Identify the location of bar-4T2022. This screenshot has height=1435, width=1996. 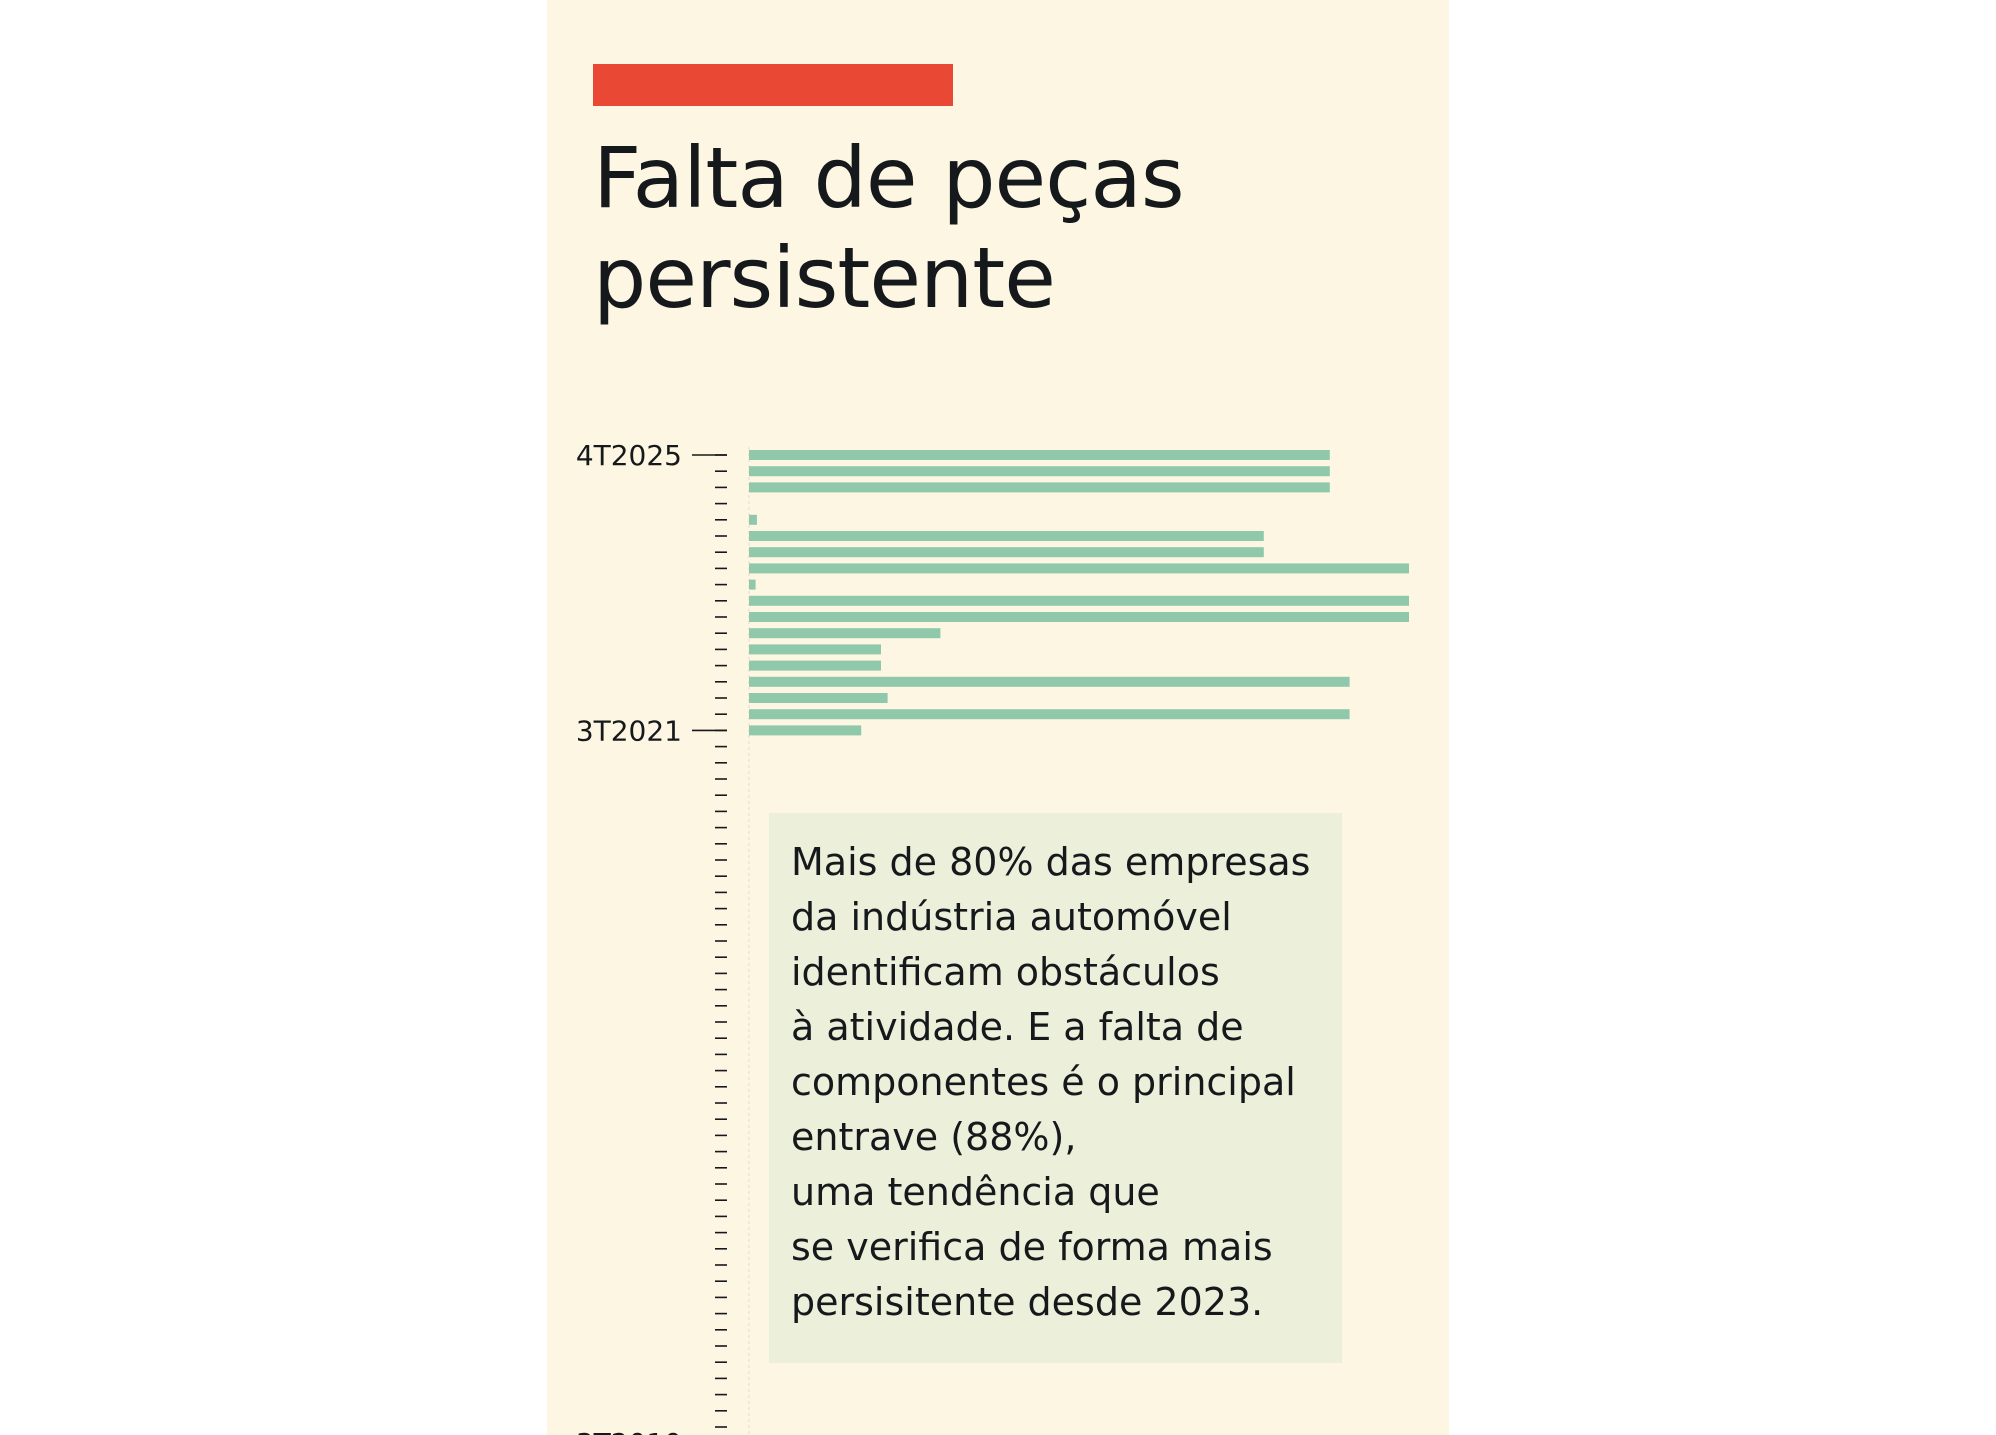
(815, 649).